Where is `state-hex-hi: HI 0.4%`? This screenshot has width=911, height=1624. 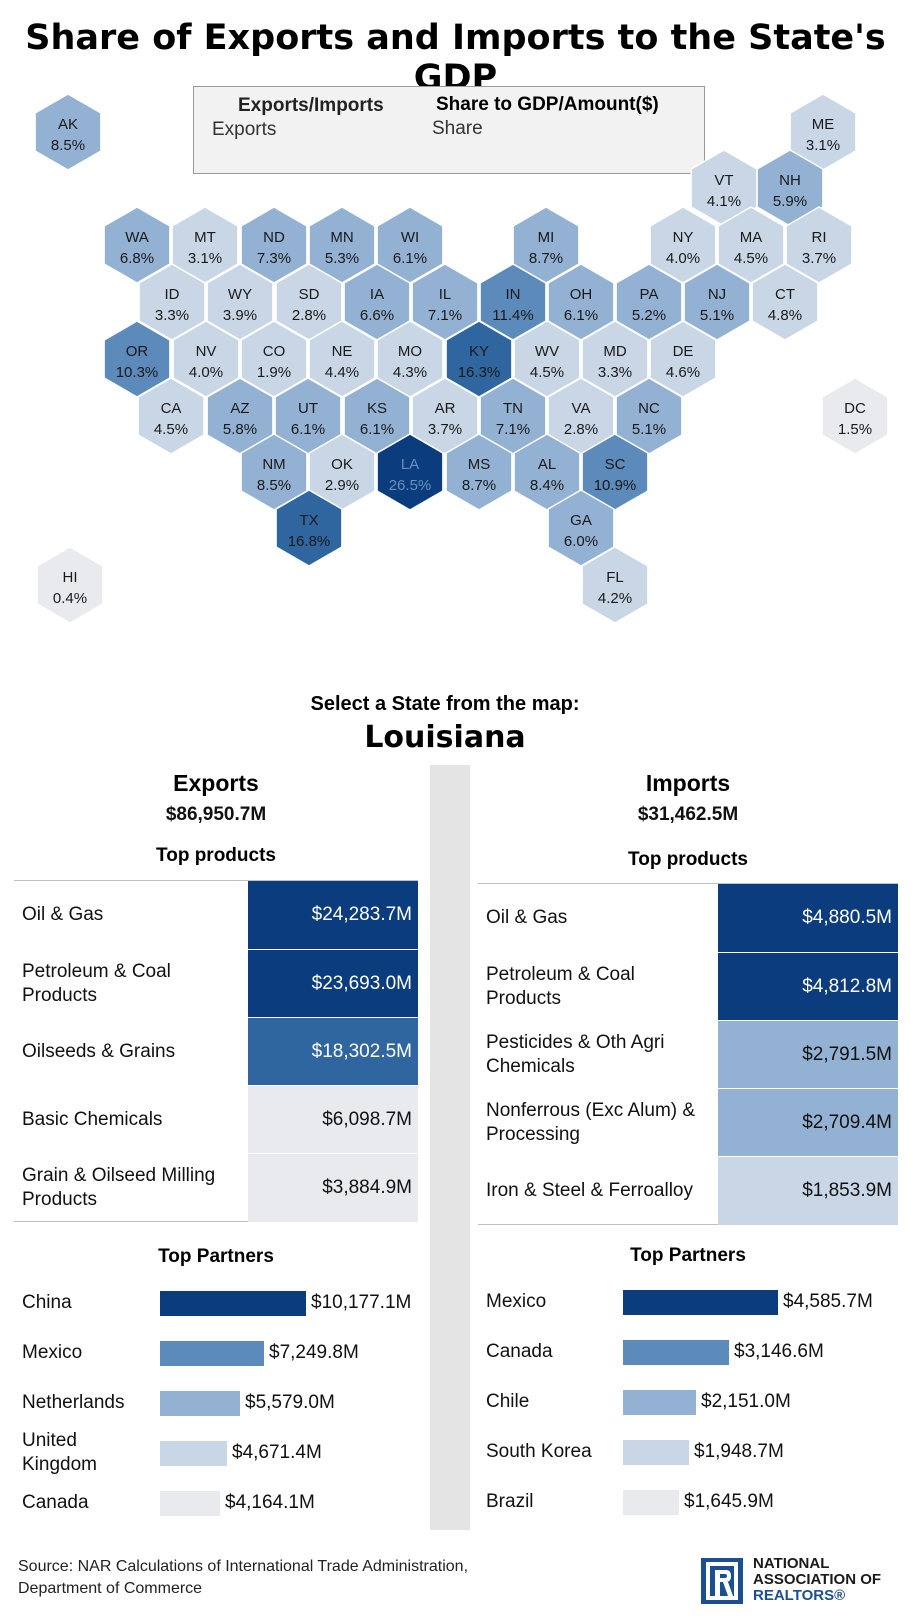
state-hex-hi: HI 0.4% is located at coordinates (70, 585).